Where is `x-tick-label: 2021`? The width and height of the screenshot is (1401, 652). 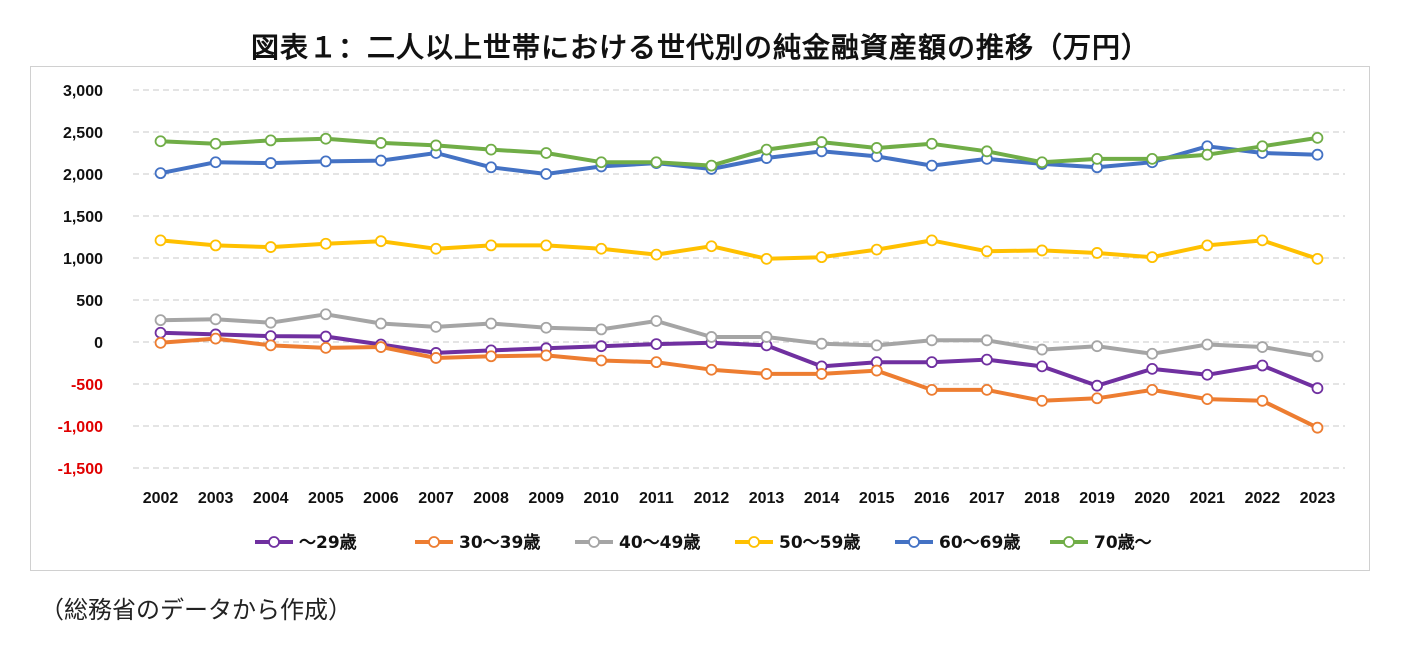
x-tick-label: 2021 is located at coordinates (1207, 498).